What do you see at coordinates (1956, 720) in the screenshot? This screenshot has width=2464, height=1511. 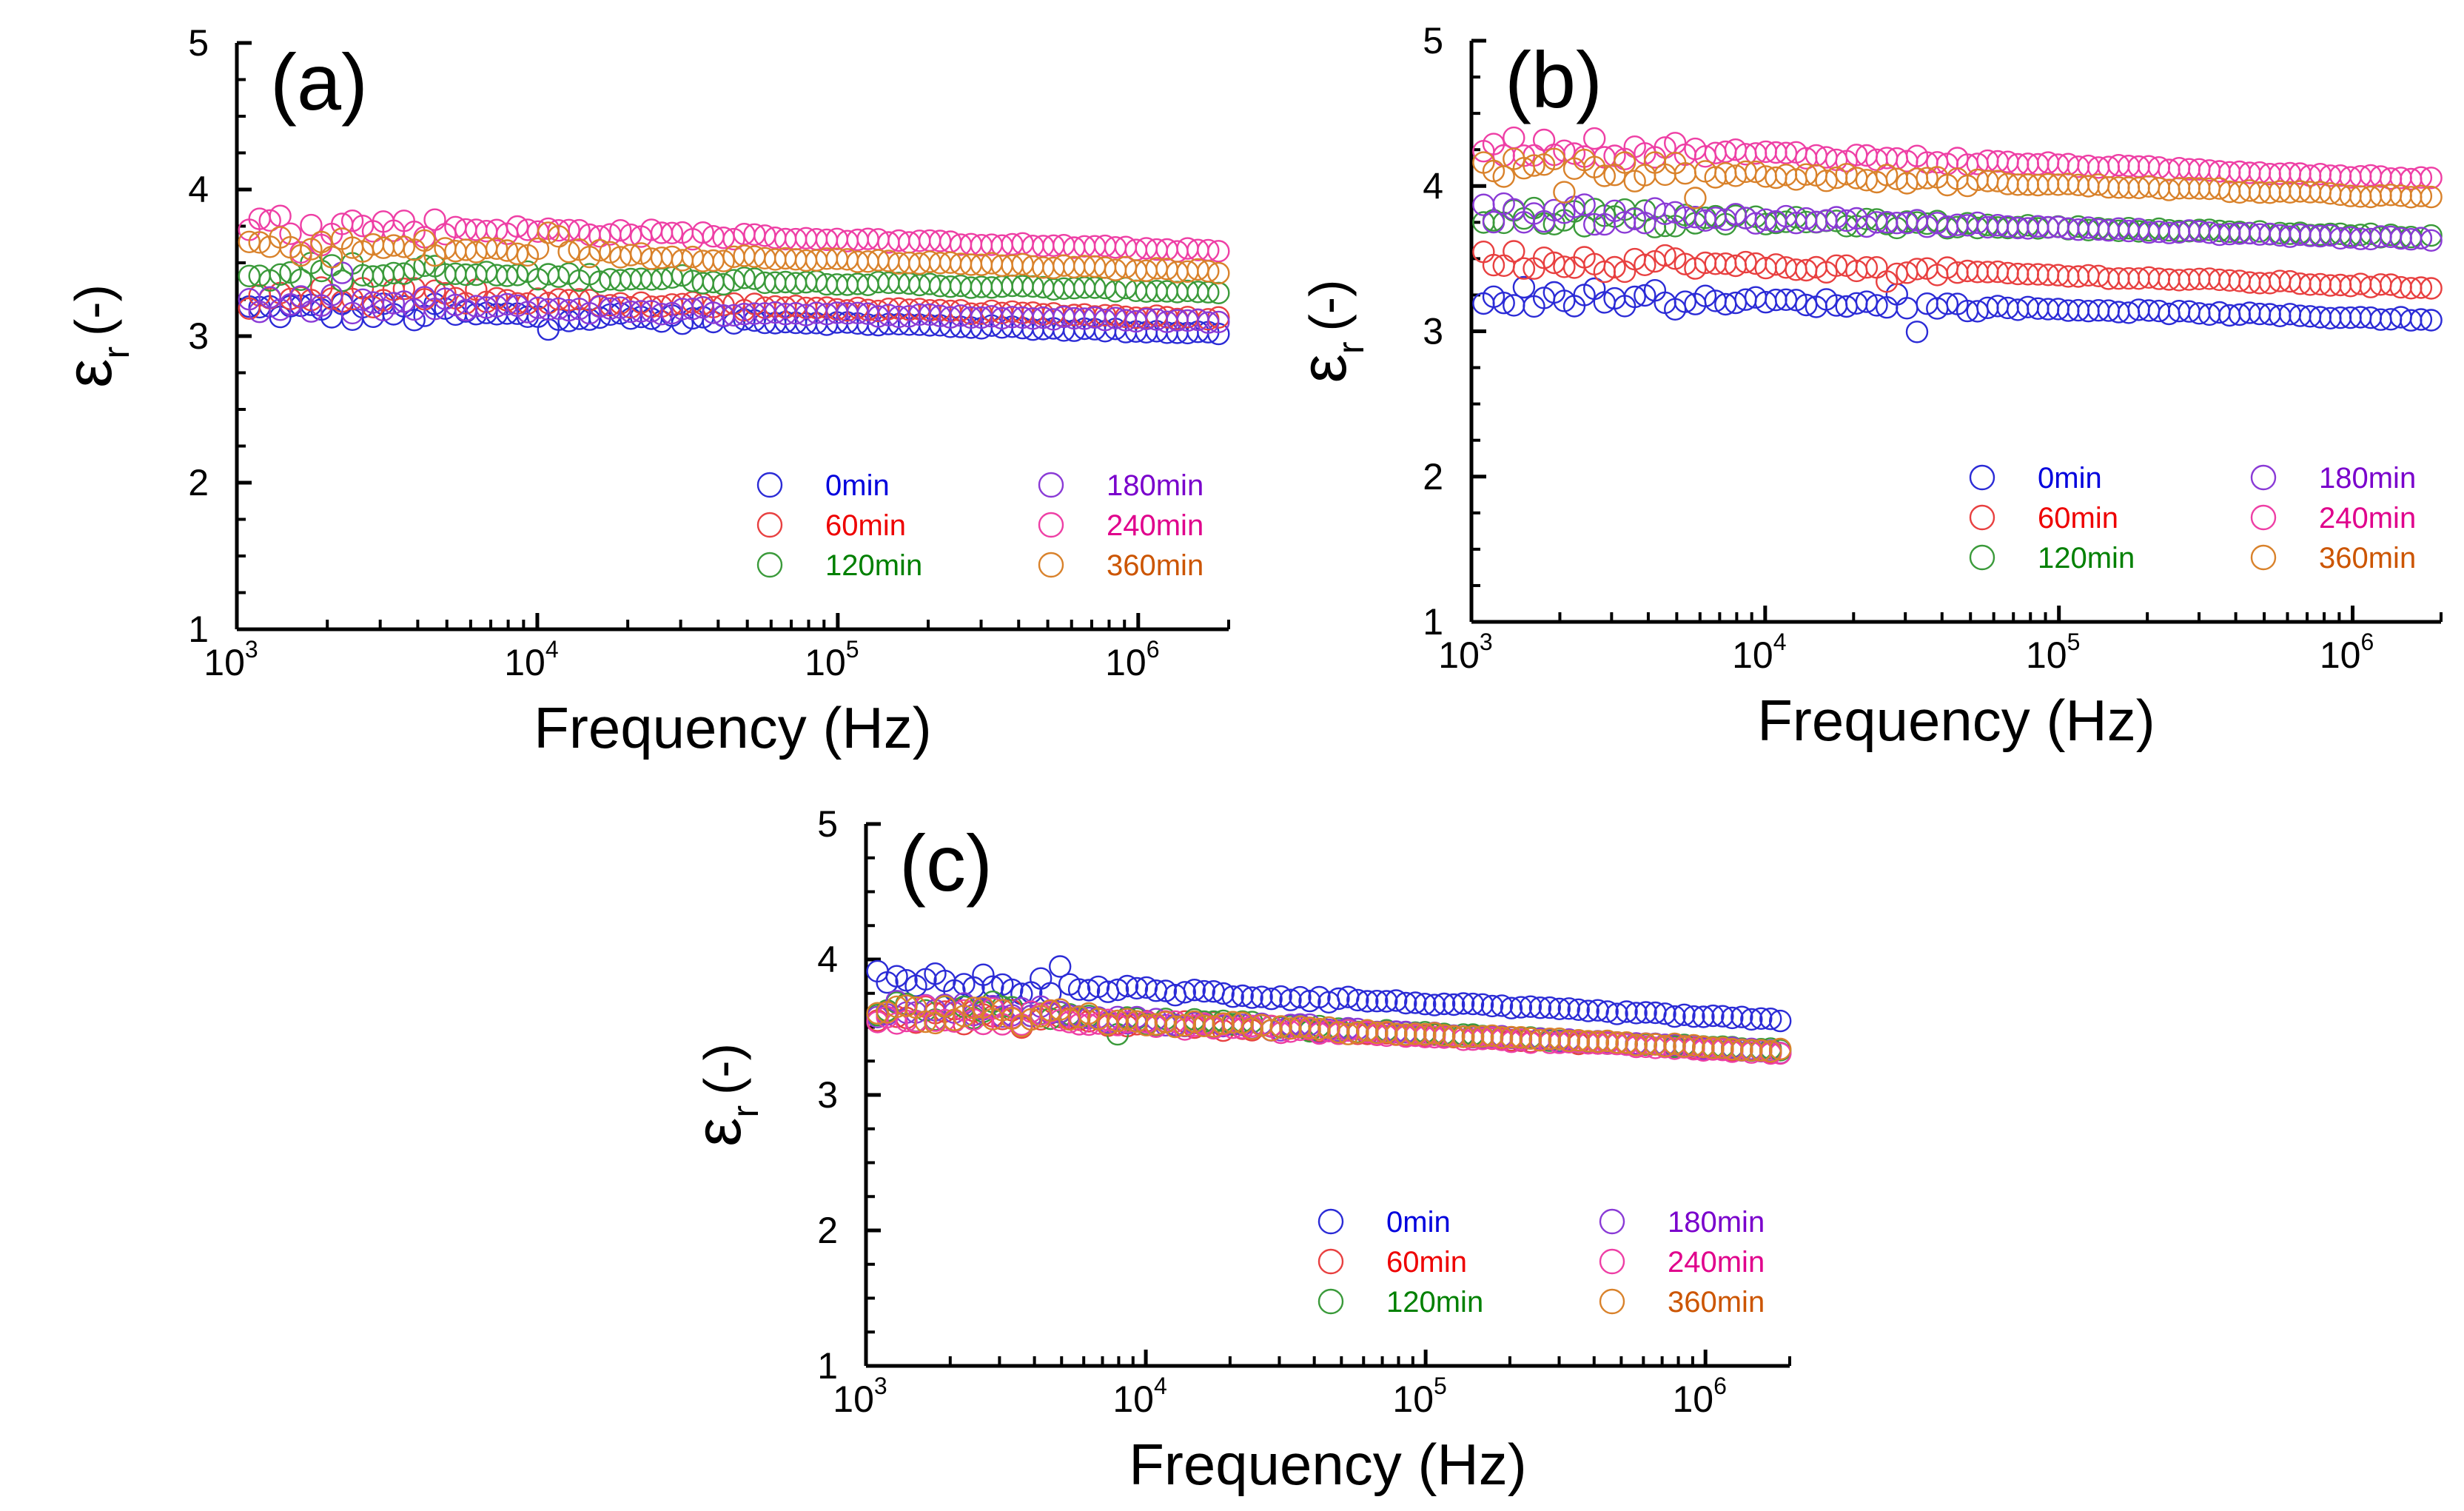 I see `x-axis-title: Frequency (Hz)` at bounding box center [1956, 720].